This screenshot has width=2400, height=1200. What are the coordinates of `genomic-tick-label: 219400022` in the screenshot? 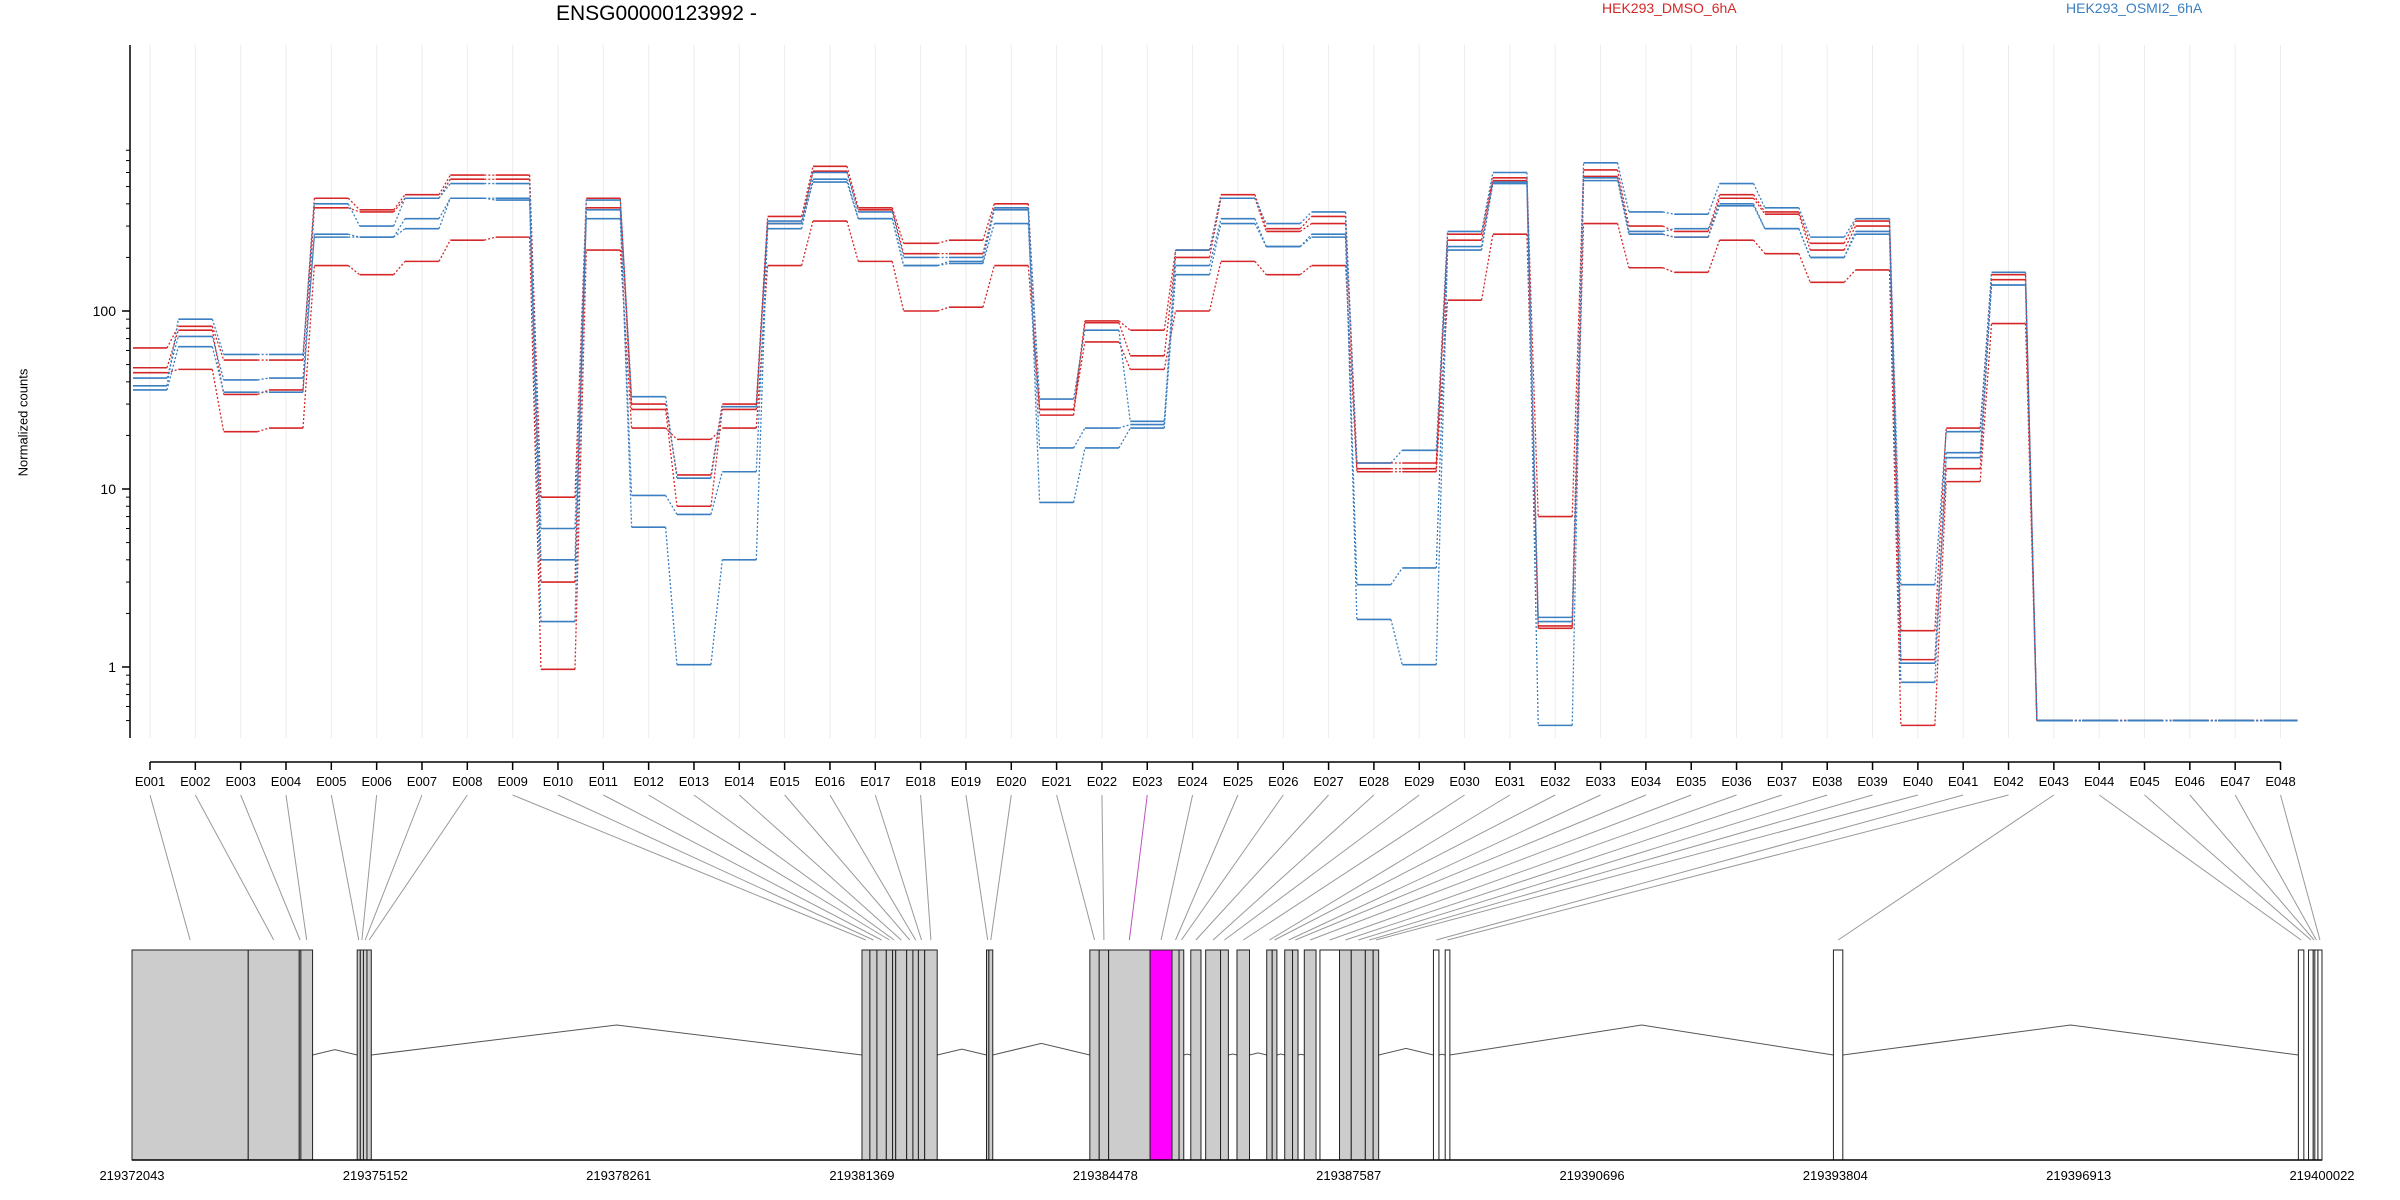 It's located at (2321, 1175).